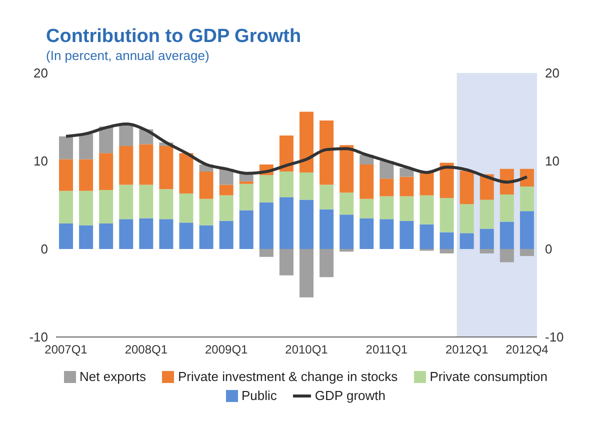  What do you see at coordinates (306, 349) in the screenshot?
I see `x-tick-label: 2010Q1` at bounding box center [306, 349].